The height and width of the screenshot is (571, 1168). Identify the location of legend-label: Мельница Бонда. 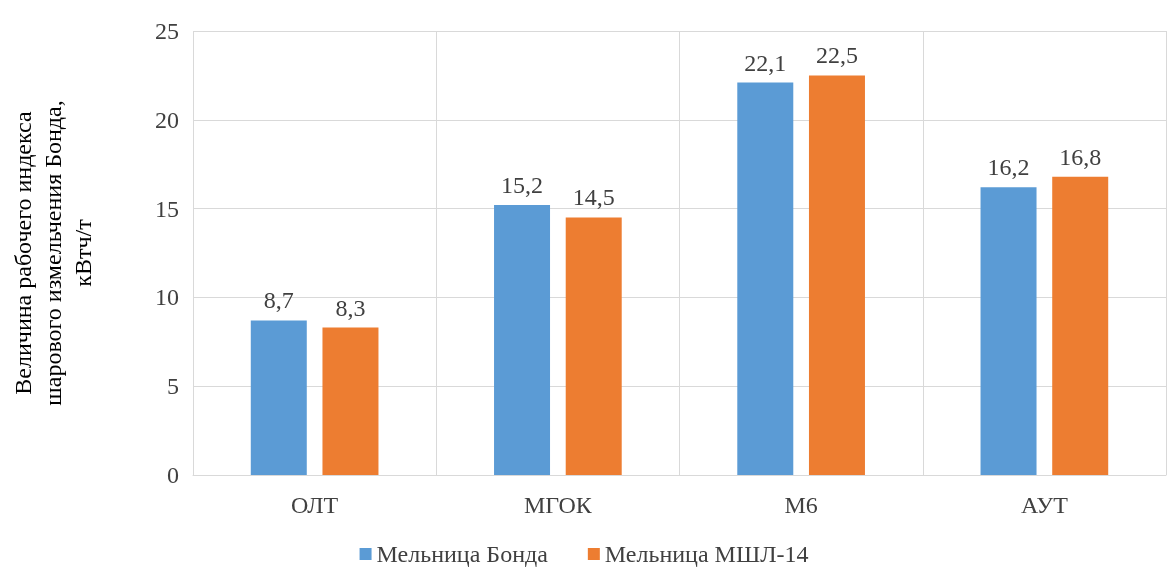
(462, 554).